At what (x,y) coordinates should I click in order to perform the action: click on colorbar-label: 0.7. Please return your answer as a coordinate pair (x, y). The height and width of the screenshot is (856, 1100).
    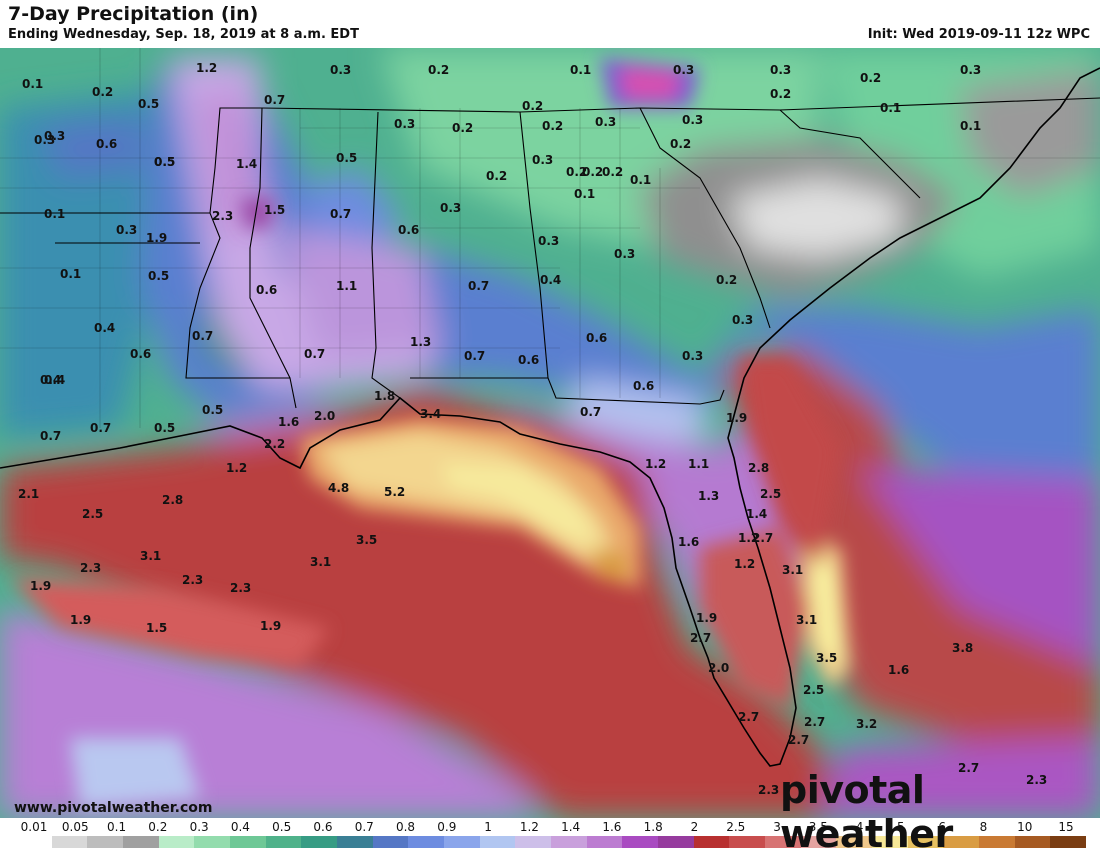
    Looking at the image, I should click on (364, 827).